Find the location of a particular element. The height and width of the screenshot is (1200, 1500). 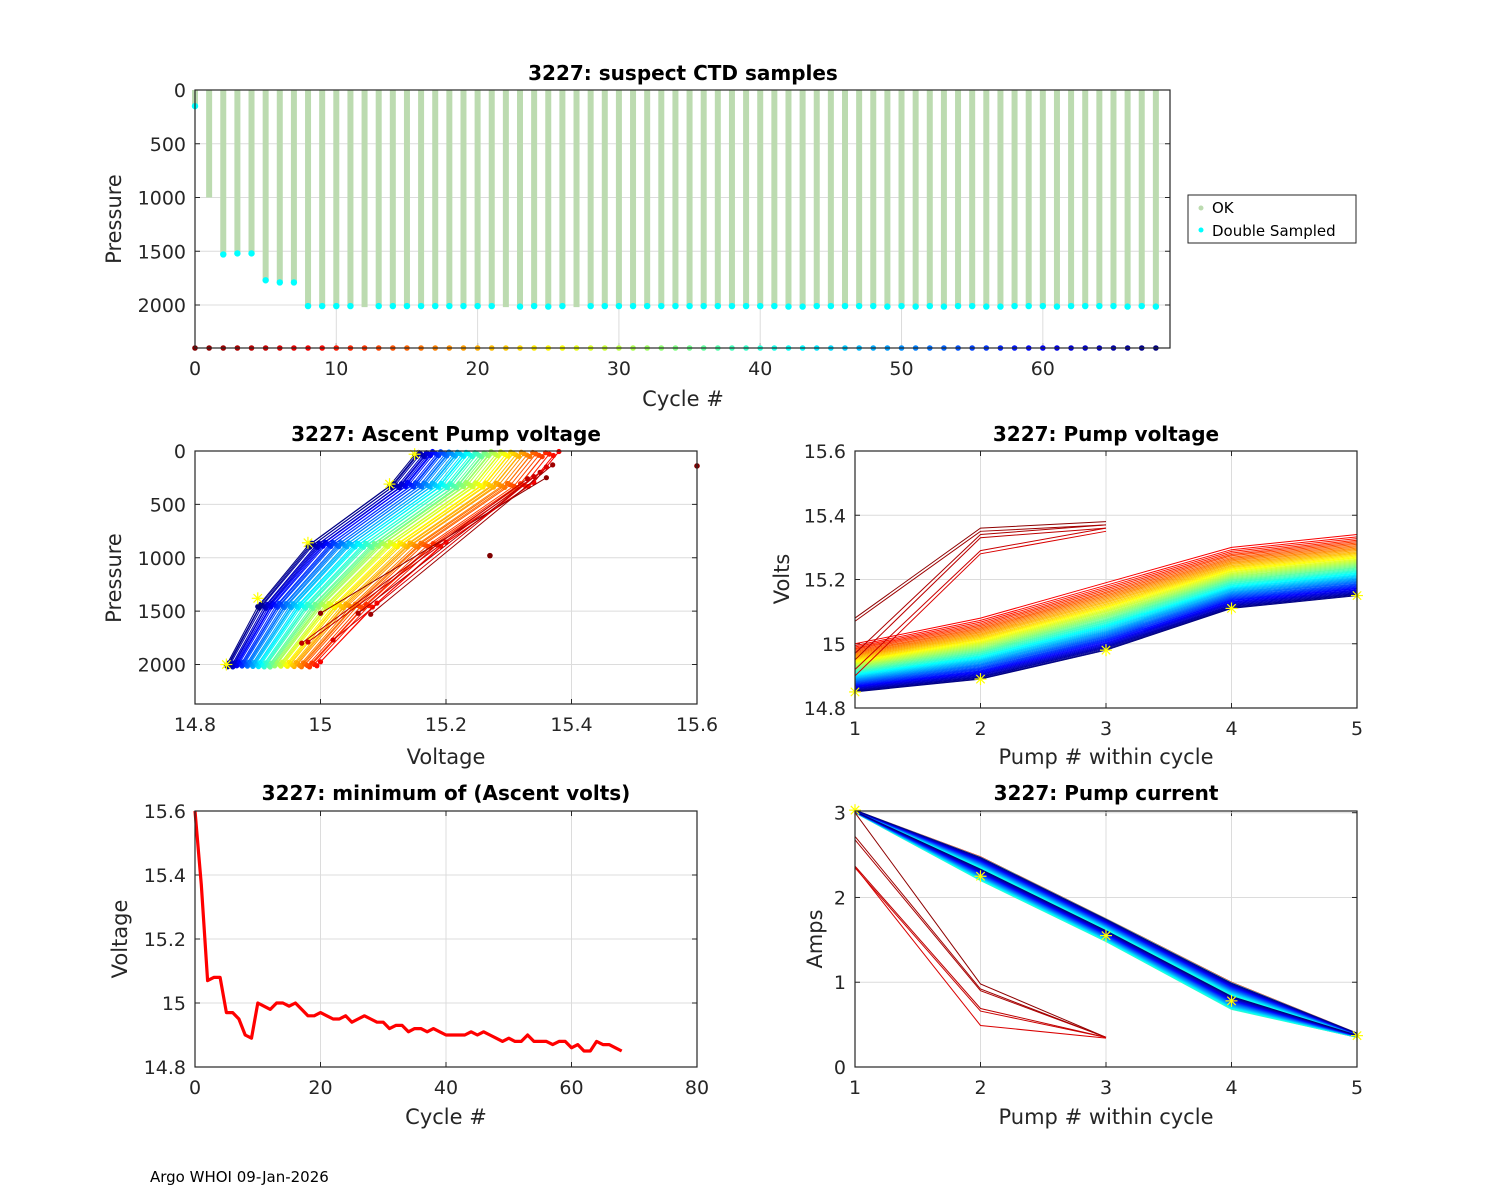

grid is located at coordinates (446, 939).